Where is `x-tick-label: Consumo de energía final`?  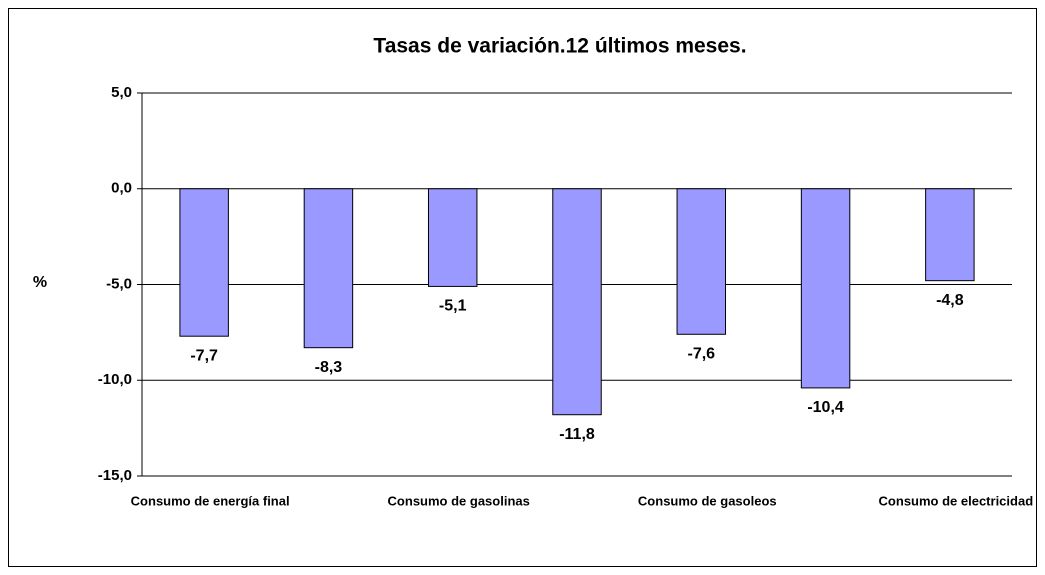
x-tick-label: Consumo de energía final is located at coordinates (210, 500).